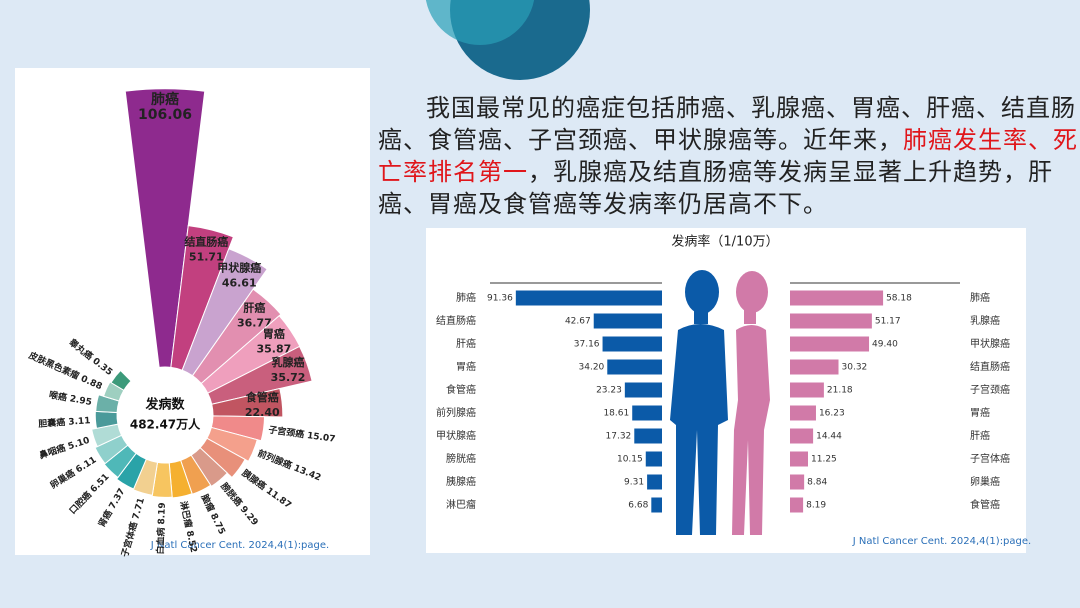 The height and width of the screenshot is (608, 1080). I want to click on sector-label: 胆囊癌 3.11, so click(64, 422).